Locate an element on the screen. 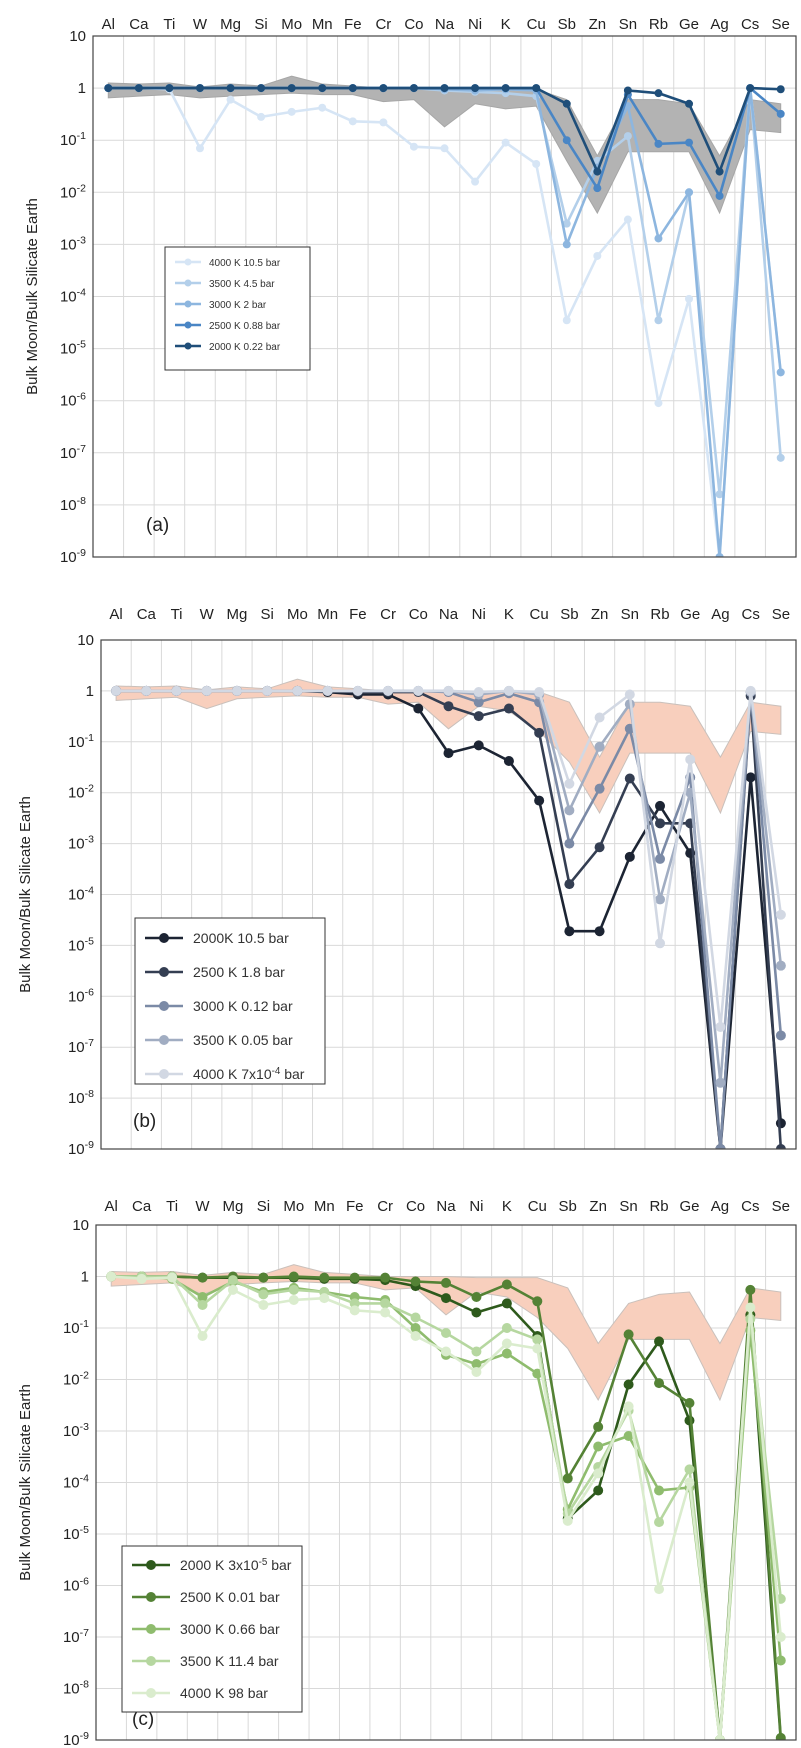  y-tick-label: 10⁻⁶ is located at coordinates (73, 400).